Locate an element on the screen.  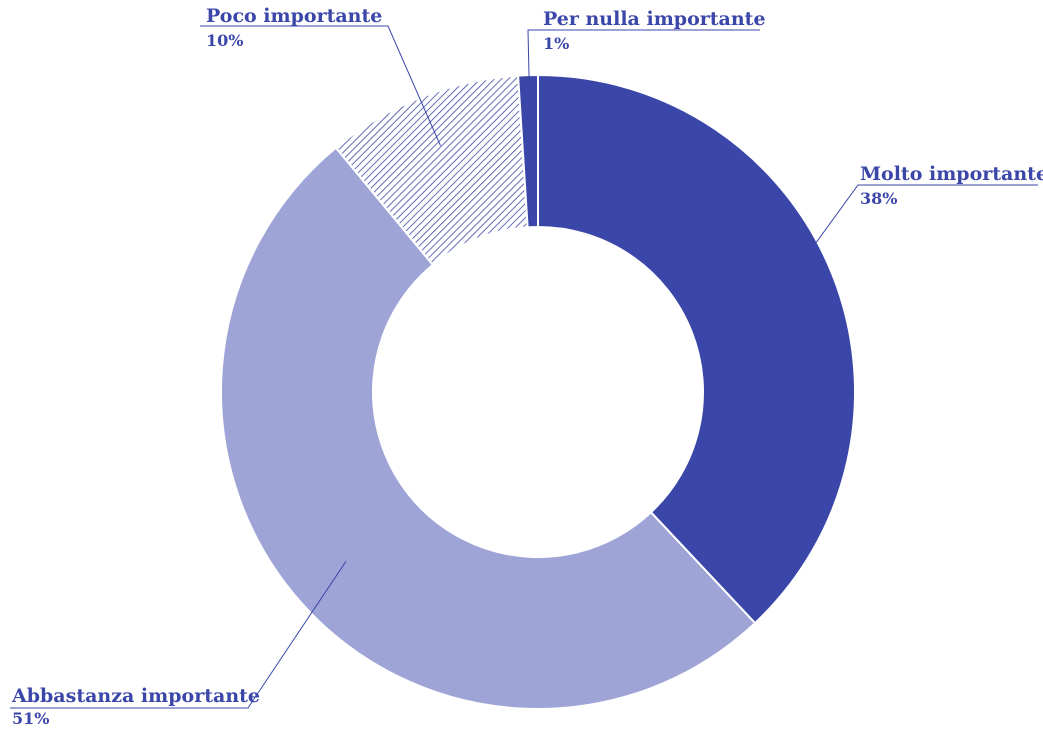
slice-label: Molto importante is located at coordinates (951, 174).